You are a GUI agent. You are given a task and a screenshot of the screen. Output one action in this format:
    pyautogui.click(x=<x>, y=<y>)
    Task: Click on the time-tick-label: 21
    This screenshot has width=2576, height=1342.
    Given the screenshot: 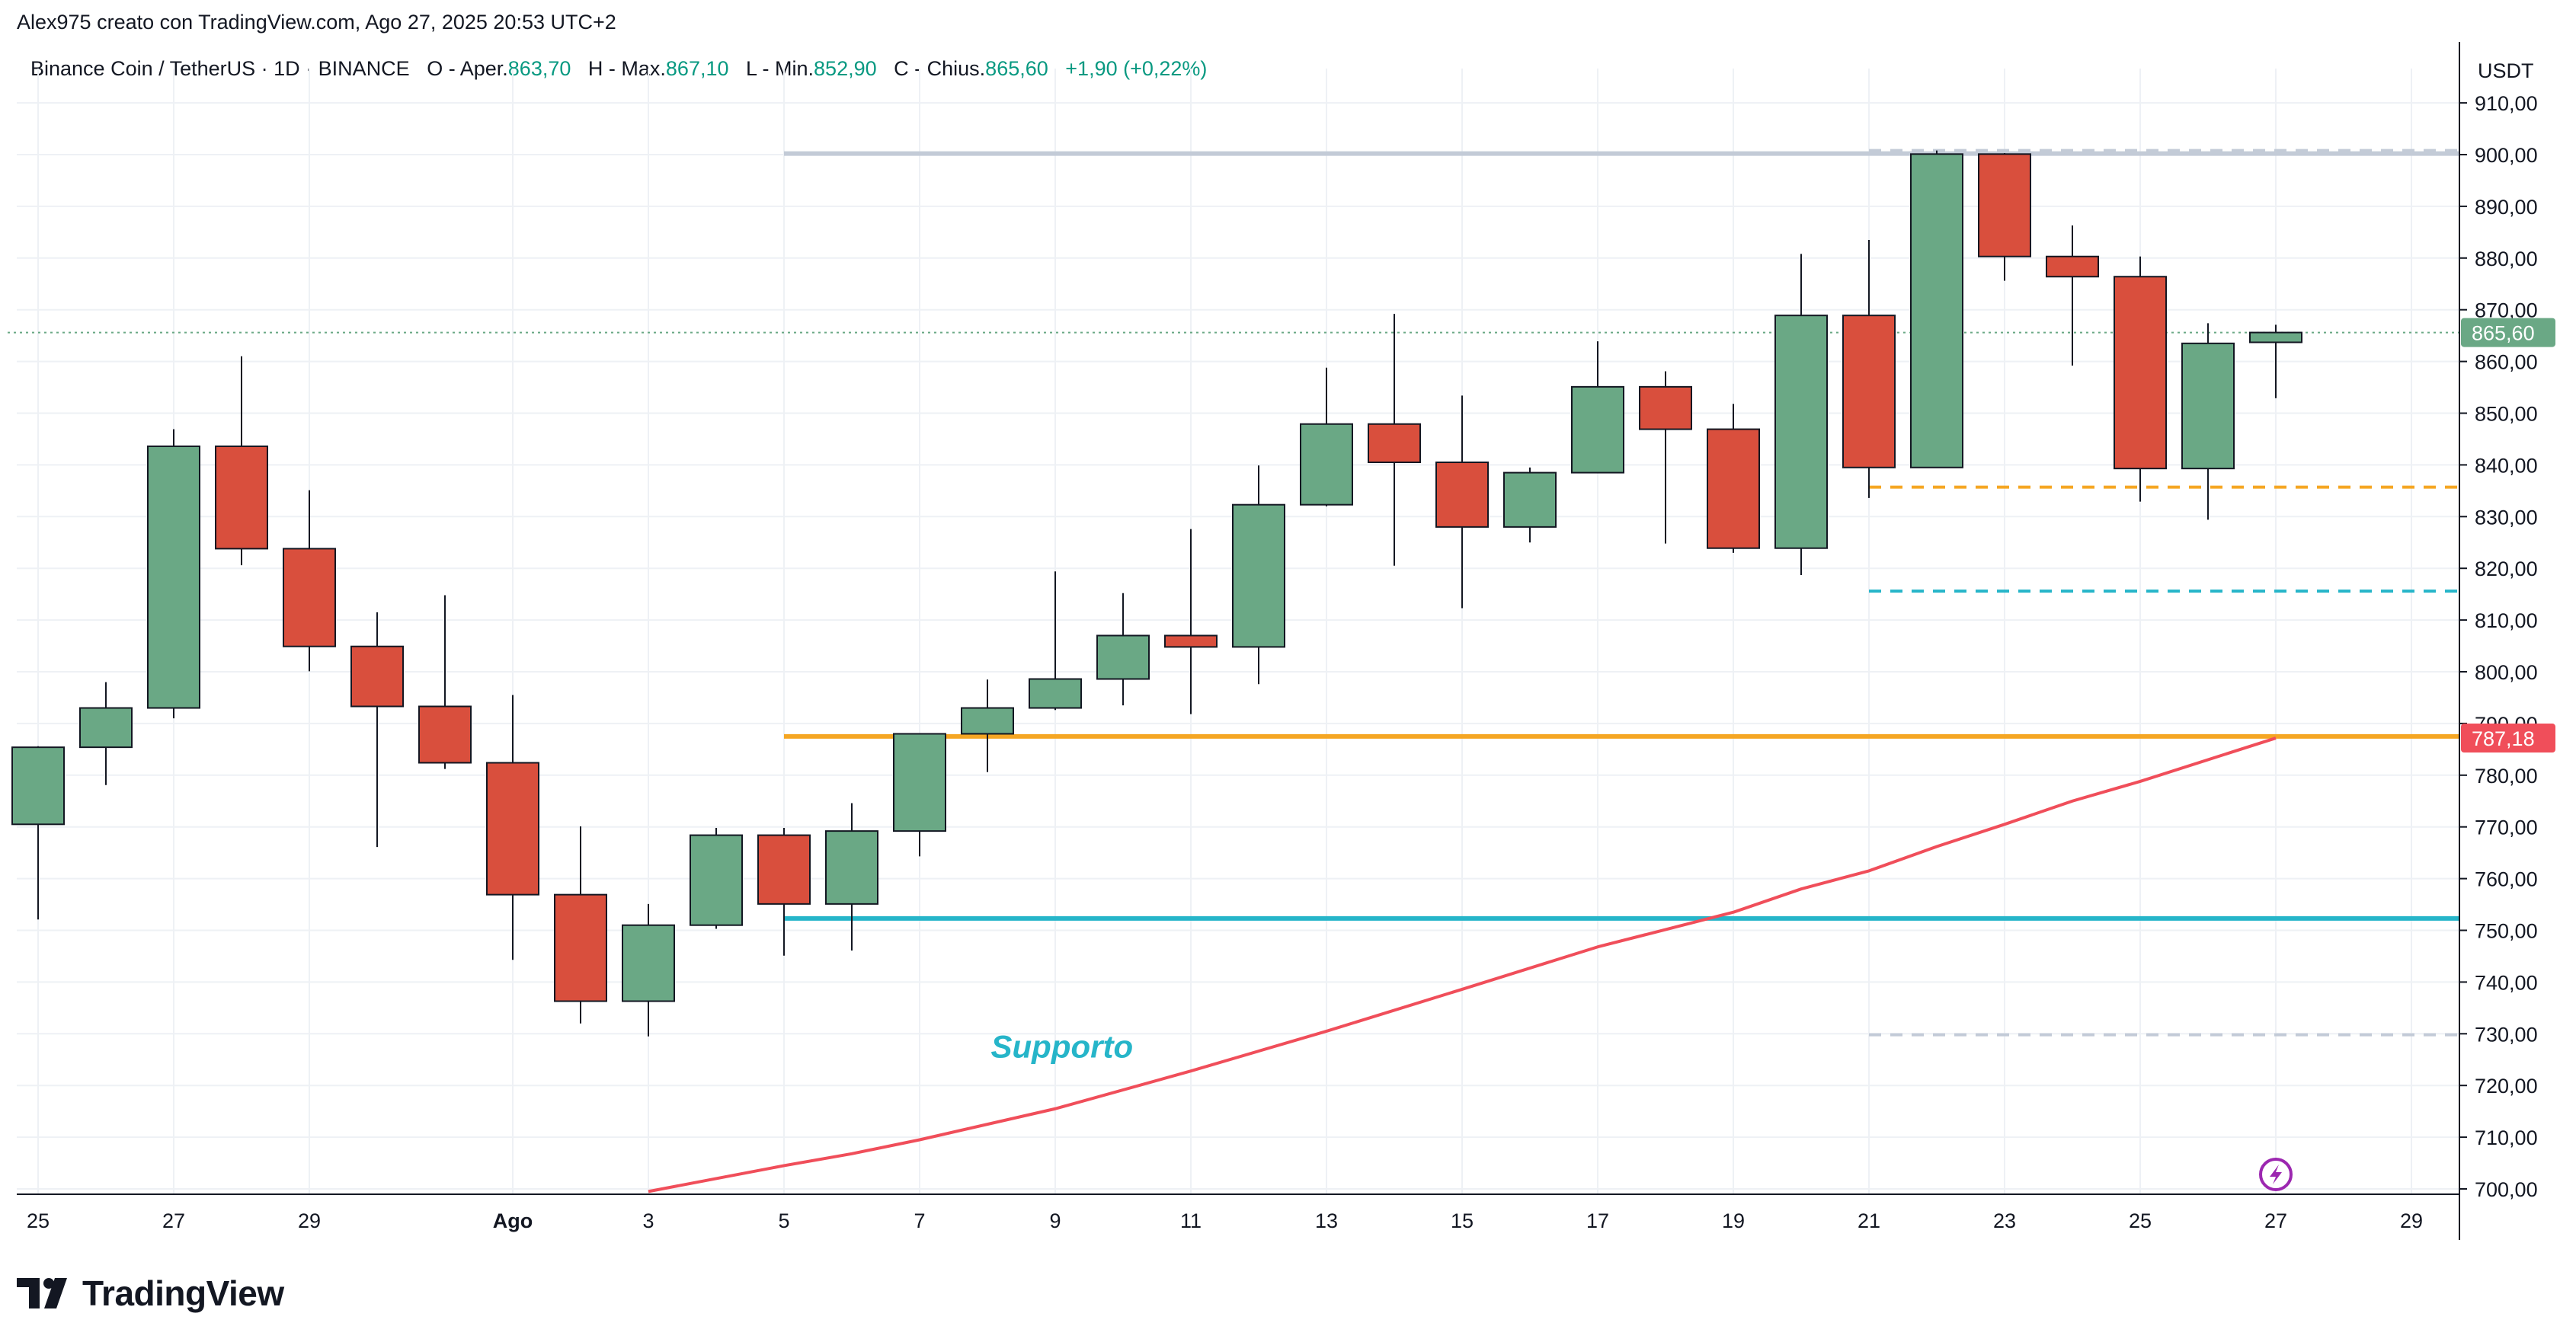 What is the action you would take?
    pyautogui.click(x=1869, y=1220)
    